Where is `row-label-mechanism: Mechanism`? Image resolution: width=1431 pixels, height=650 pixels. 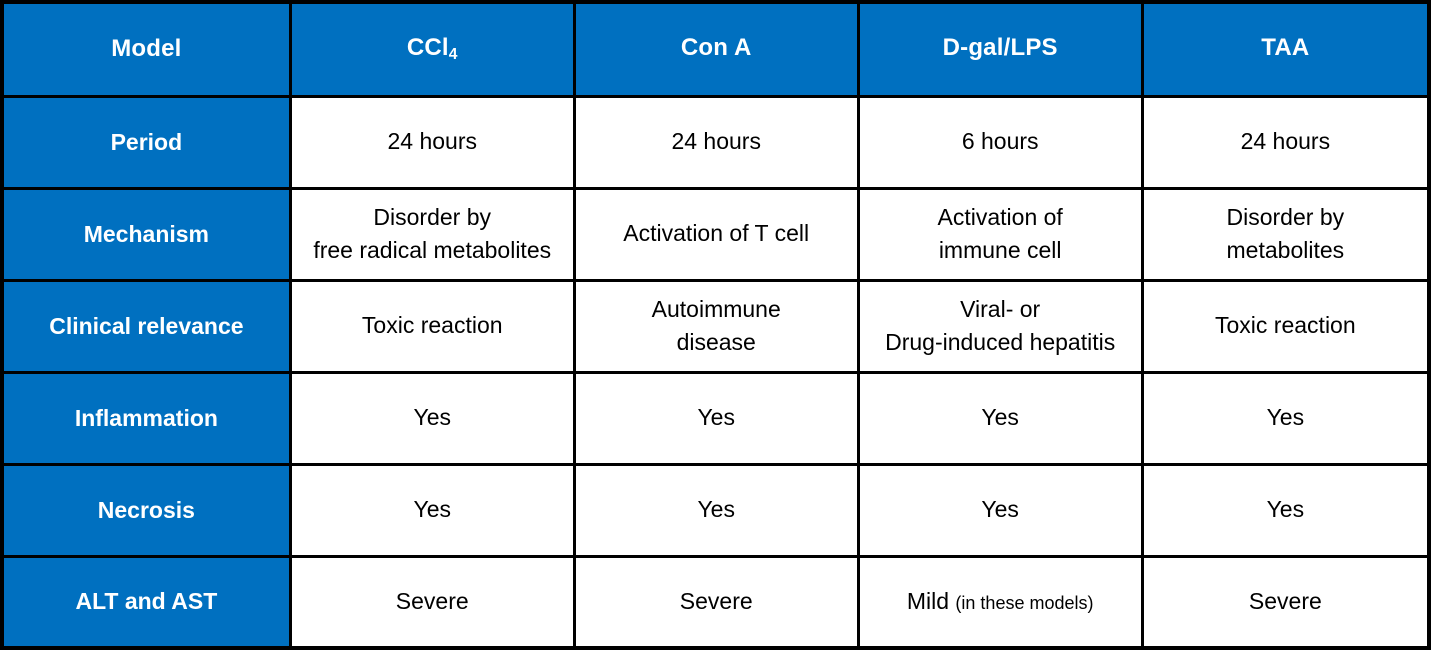 row-label-mechanism: Mechanism is located at coordinates (146, 234).